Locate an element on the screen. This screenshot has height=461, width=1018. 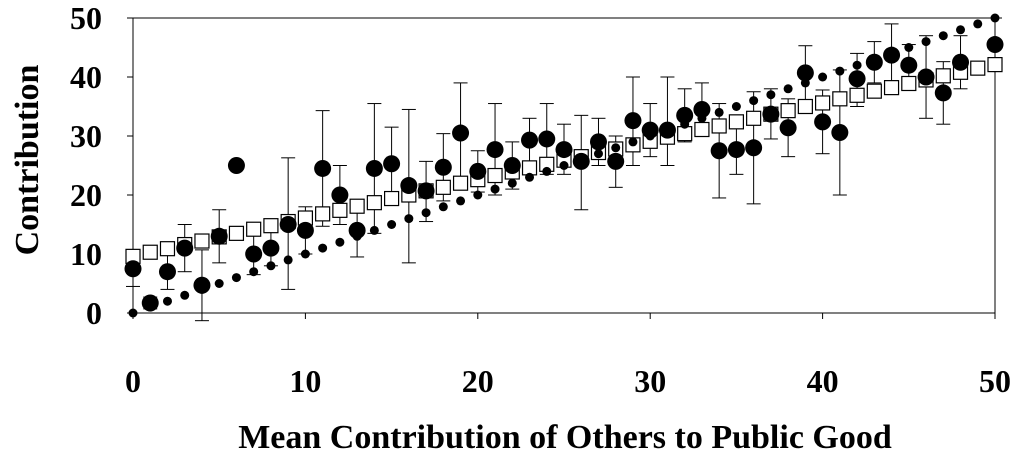
y-tick-label: 20 is located at coordinates (86, 195).